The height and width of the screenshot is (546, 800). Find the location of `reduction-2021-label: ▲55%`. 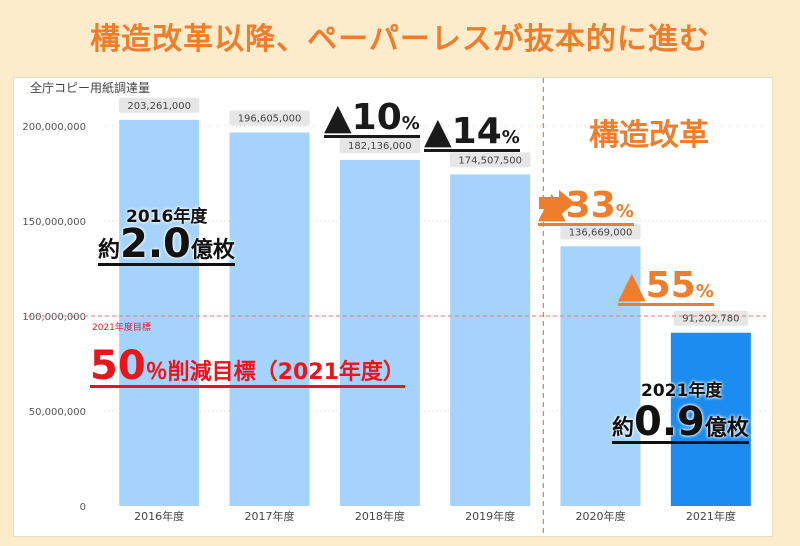

reduction-2021-label: ▲55% is located at coordinates (666, 285).